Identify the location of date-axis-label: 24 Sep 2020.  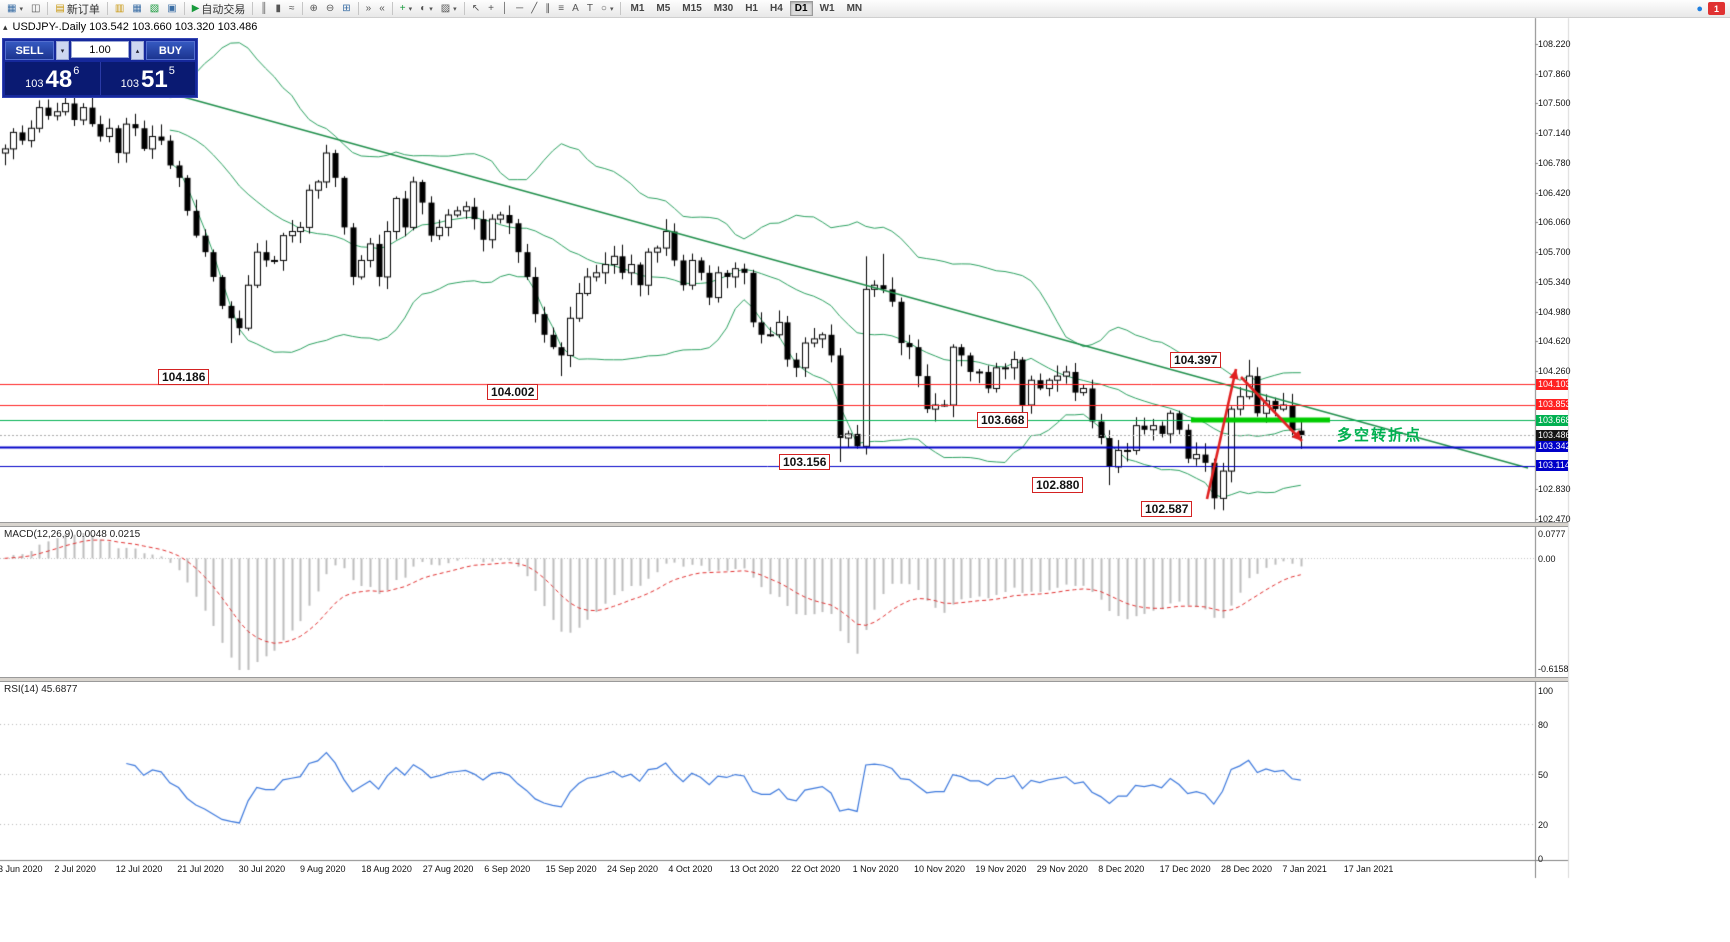
(633, 869).